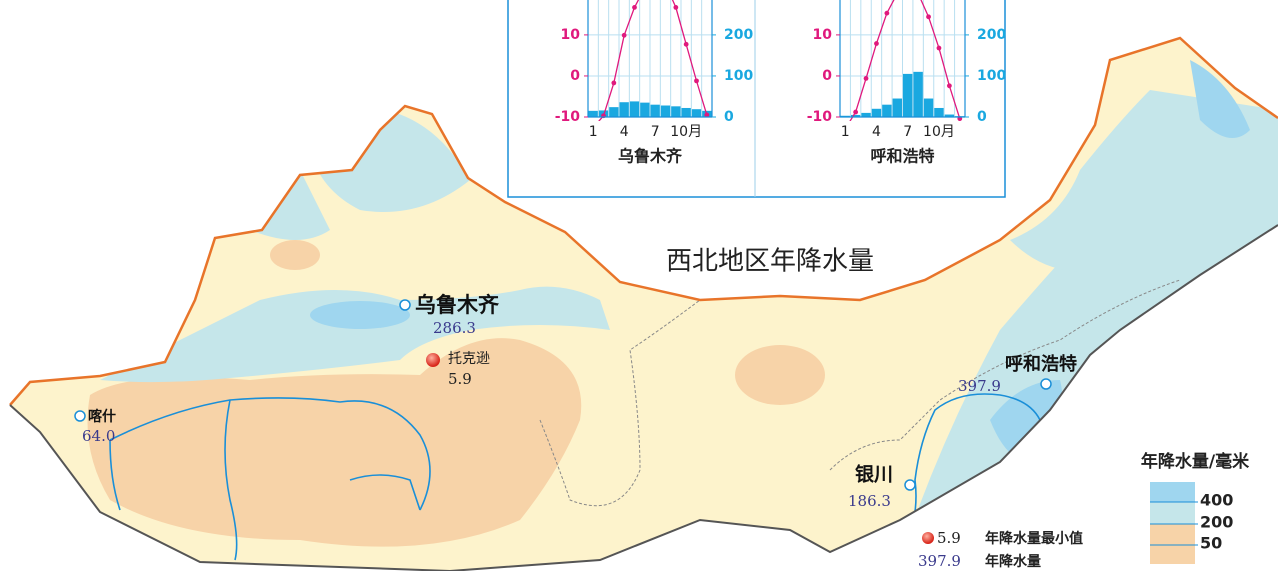 The width and height of the screenshot is (1278, 571). I want to click on legend-title: 年降水量/毫米, so click(1195, 461).